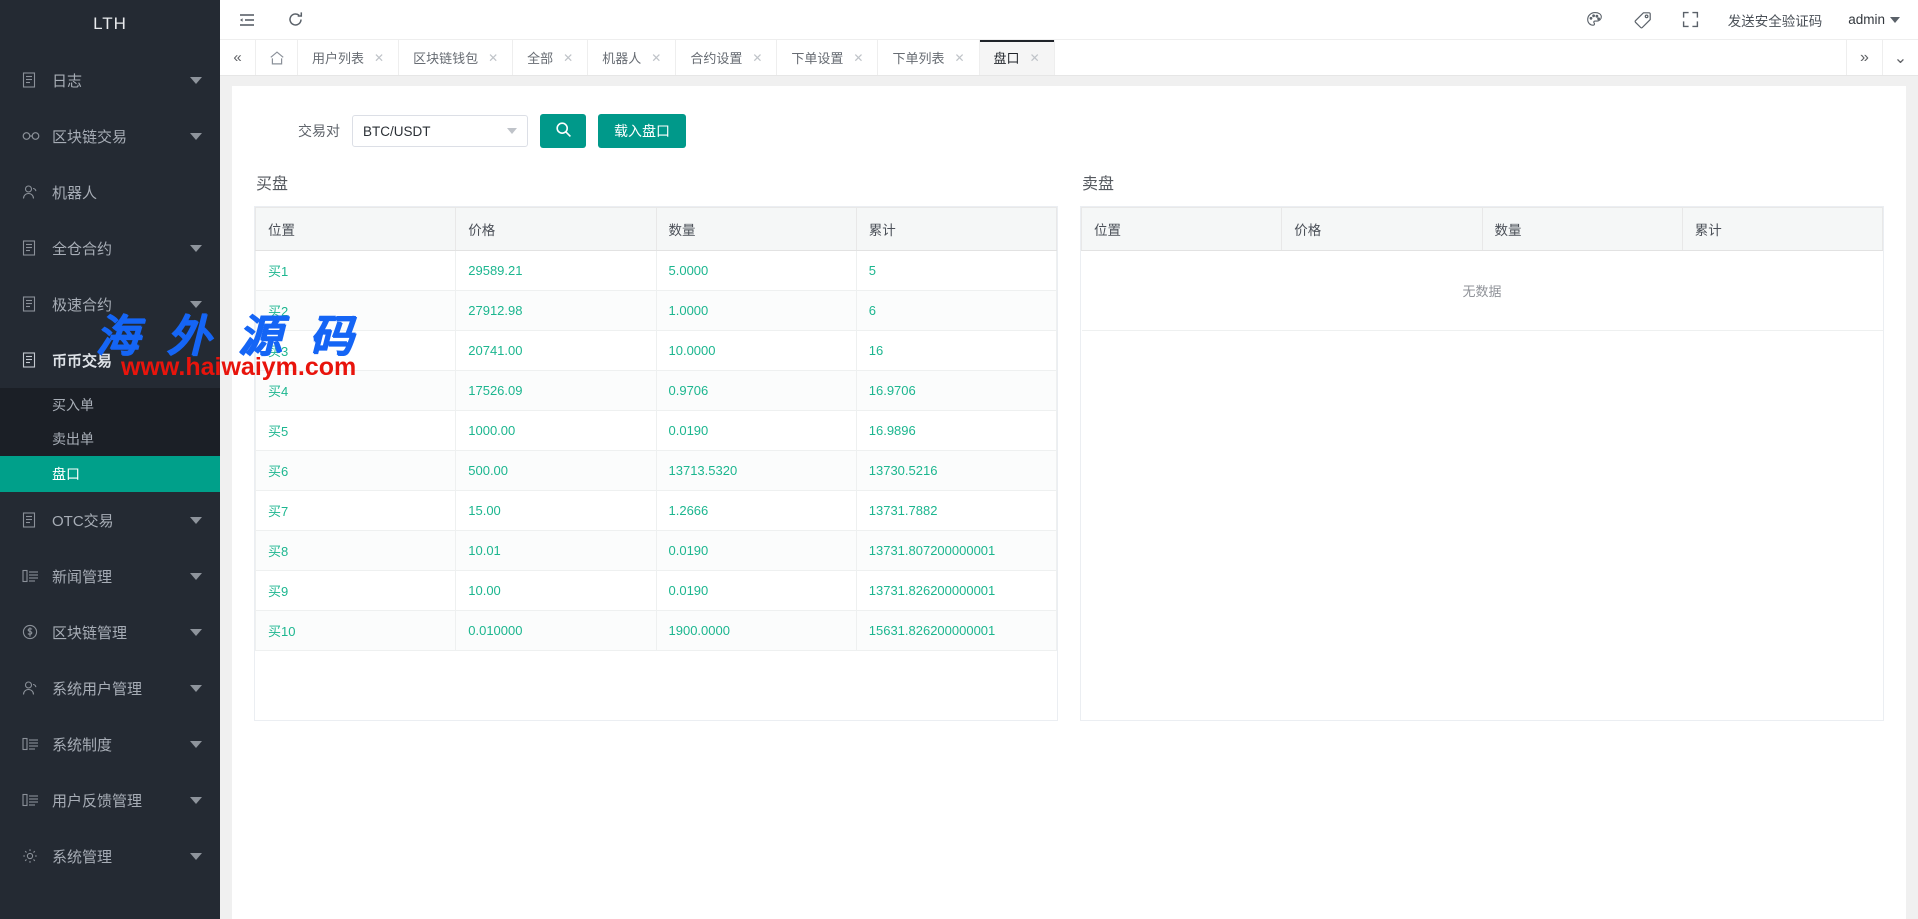 This screenshot has width=1918, height=919. I want to click on menu-fold-icon, so click(247, 20).